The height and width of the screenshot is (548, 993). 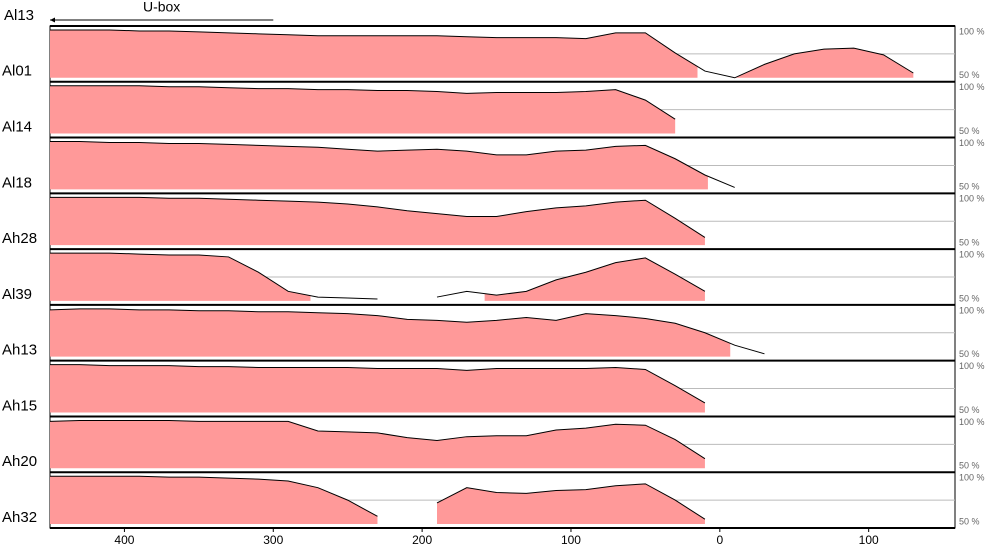 I want to click on panel-name: Ah32, so click(x=19, y=517).